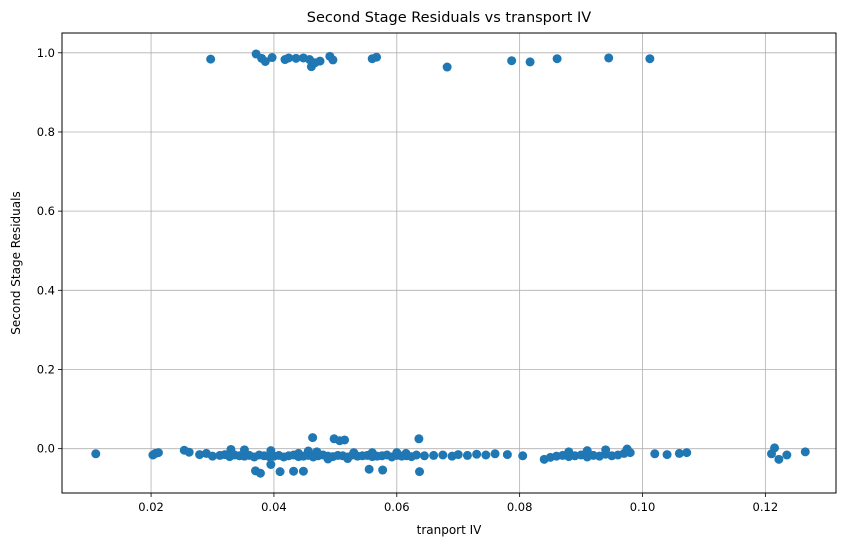 The height and width of the screenshot is (547, 846). I want to click on y-axis-label: Second Stage Residuals, so click(16, 262).